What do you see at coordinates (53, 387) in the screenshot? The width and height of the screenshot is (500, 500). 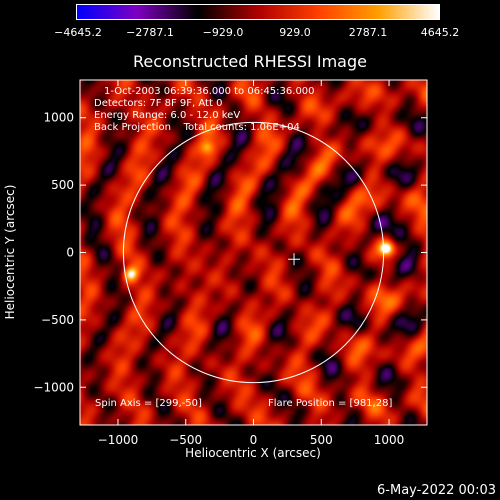 I see `y-tick-label: −1000` at bounding box center [53, 387].